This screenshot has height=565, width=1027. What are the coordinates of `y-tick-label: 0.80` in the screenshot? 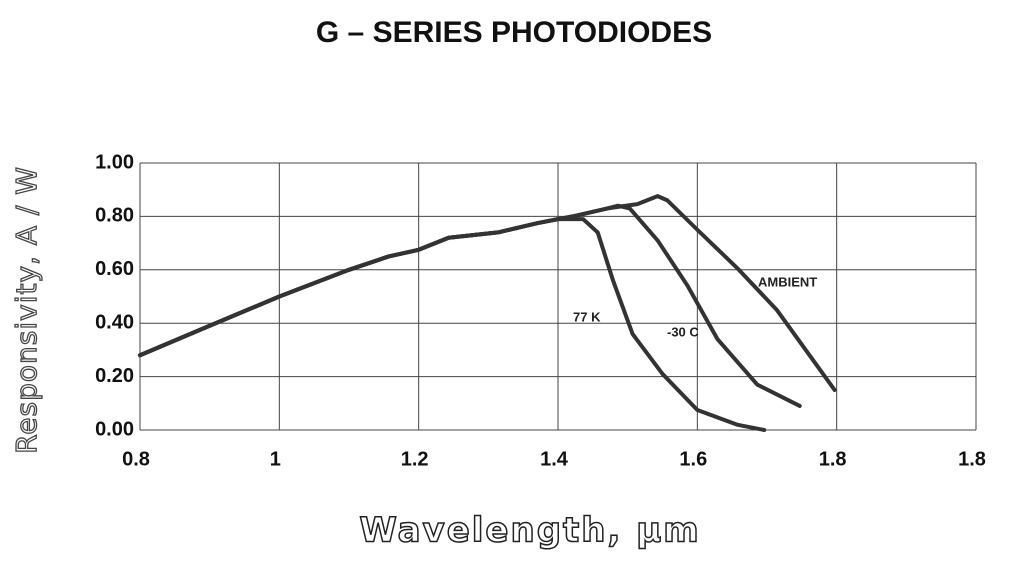 It's located at (114, 216).